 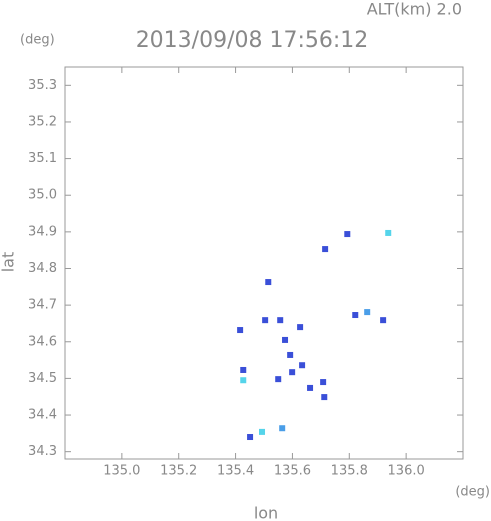 I want to click on x-tick-label: 135.0, so click(x=121, y=471).